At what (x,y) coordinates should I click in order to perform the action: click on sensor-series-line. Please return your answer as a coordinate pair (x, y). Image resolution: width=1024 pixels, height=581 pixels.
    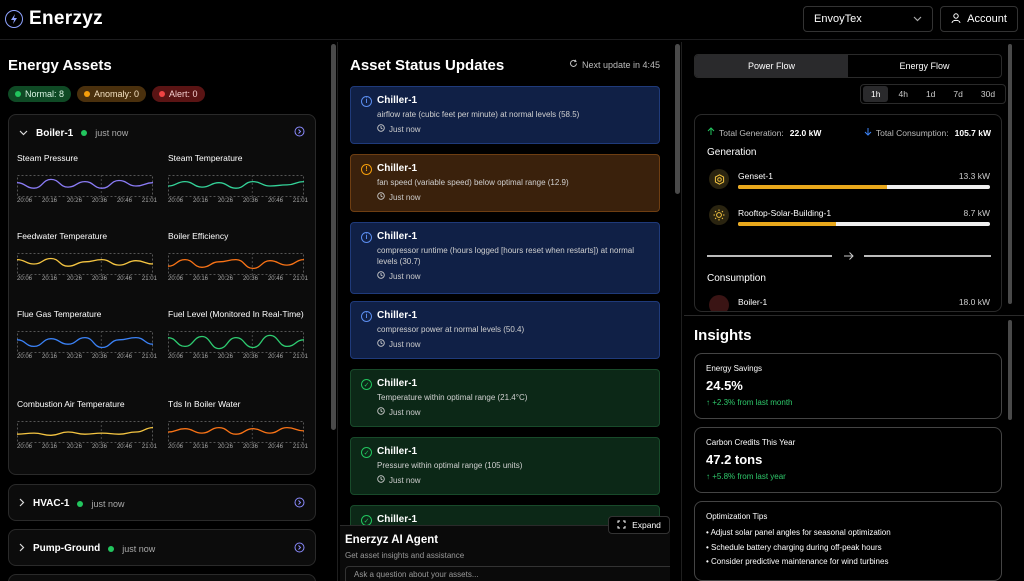
    Looking at the image, I should click on (85, 262).